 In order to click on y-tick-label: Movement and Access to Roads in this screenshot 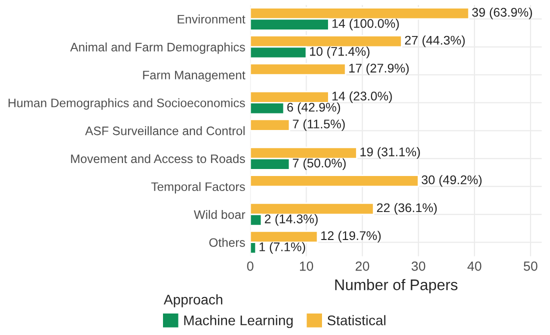, I will do `click(158, 159)`.